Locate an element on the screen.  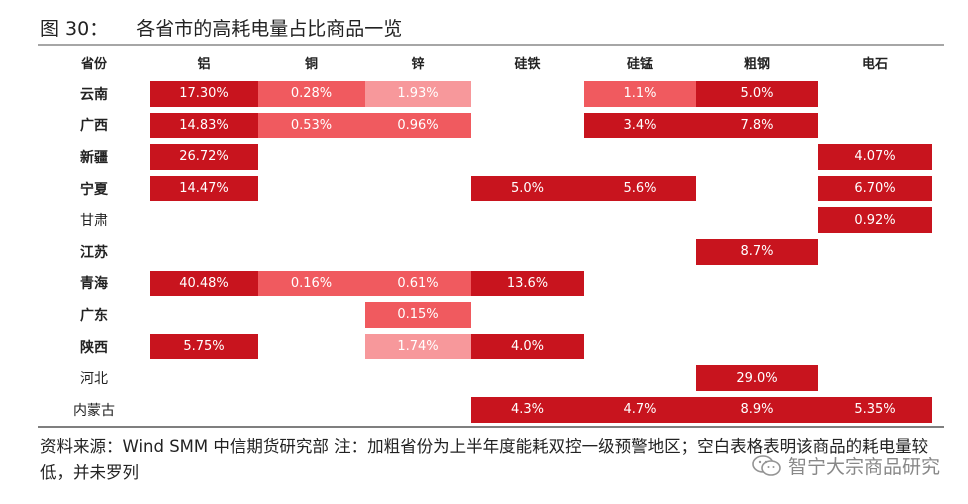
data-cell: 5.35% is located at coordinates (875, 409).